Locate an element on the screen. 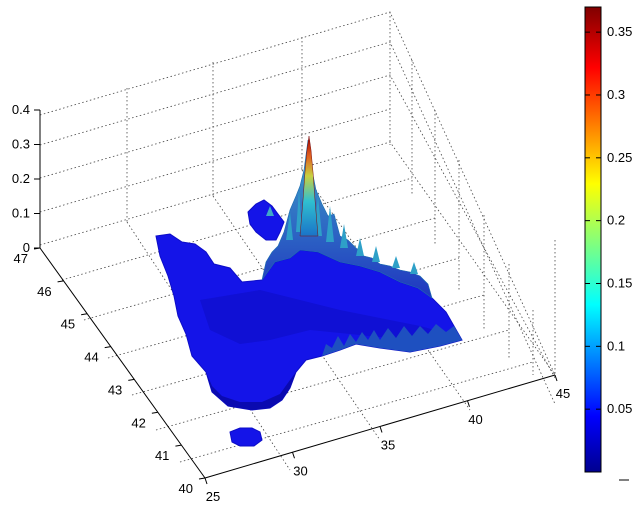 Image resolution: width=632 pixels, height=505 pixels. y-axis-ticks: 40 41 42 43 44 45 46 47 is located at coordinates (110, 371).